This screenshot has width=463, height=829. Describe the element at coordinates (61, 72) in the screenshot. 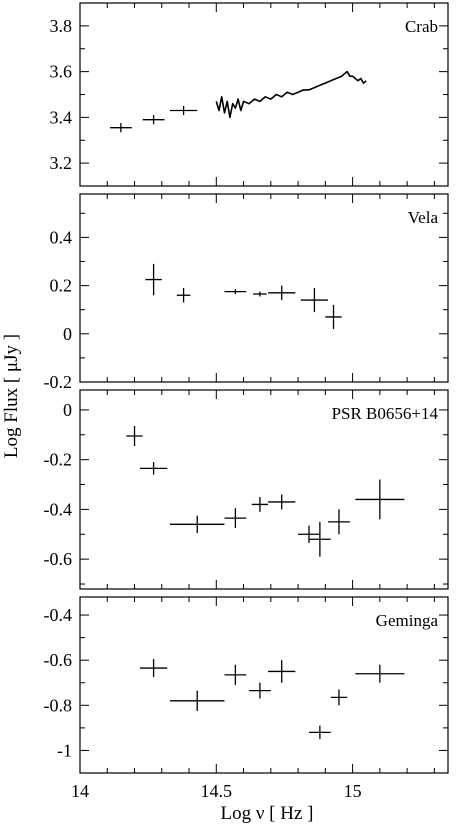

I see `y-tick-label: 3.6` at that location.